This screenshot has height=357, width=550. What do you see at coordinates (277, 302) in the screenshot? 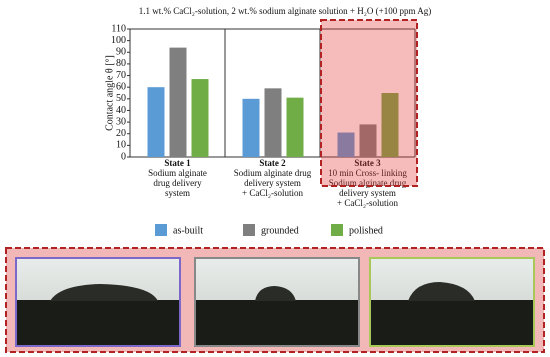
I see `photo-grounded` at bounding box center [277, 302].